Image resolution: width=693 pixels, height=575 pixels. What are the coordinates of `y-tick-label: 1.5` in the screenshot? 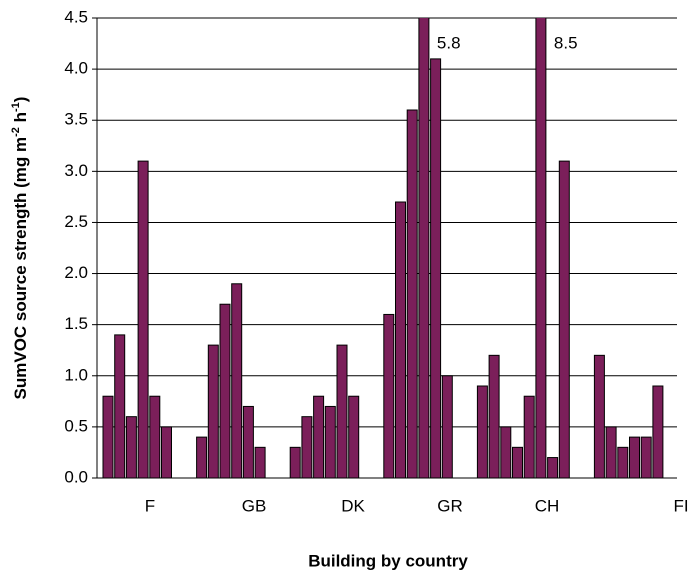 It's located at (76, 323).